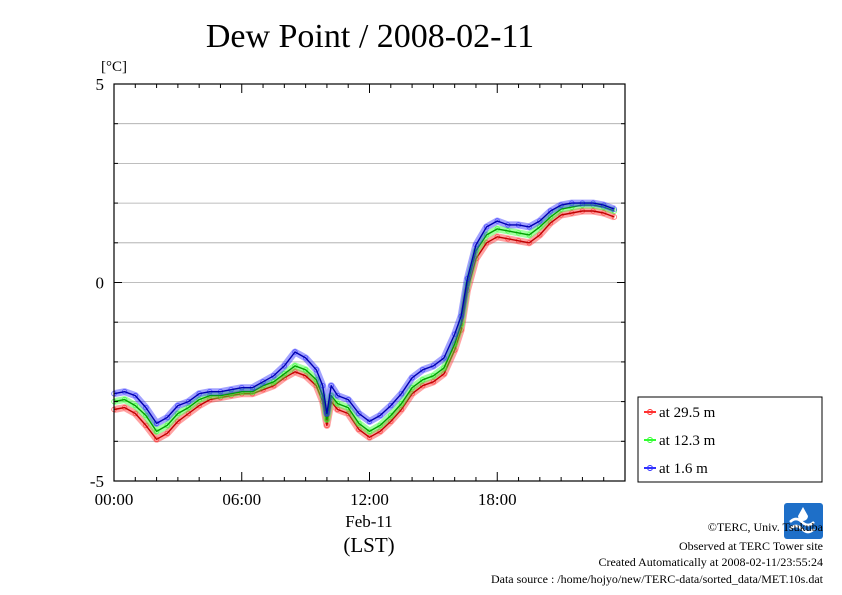 This screenshot has width=842, height=595. Describe the element at coordinates (100, 283) in the screenshot. I see `y-tick-label: 0` at that location.